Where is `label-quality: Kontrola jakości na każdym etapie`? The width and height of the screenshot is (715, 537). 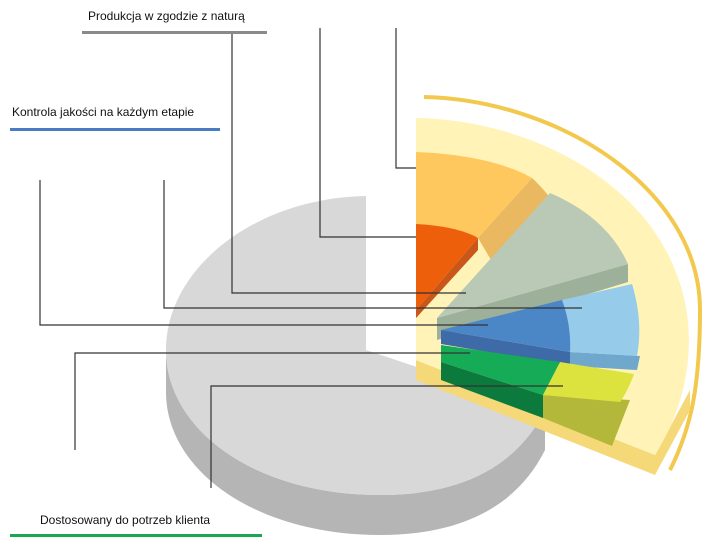
label-quality: Kontrola jakości na każdym etapie is located at coordinates (103, 112).